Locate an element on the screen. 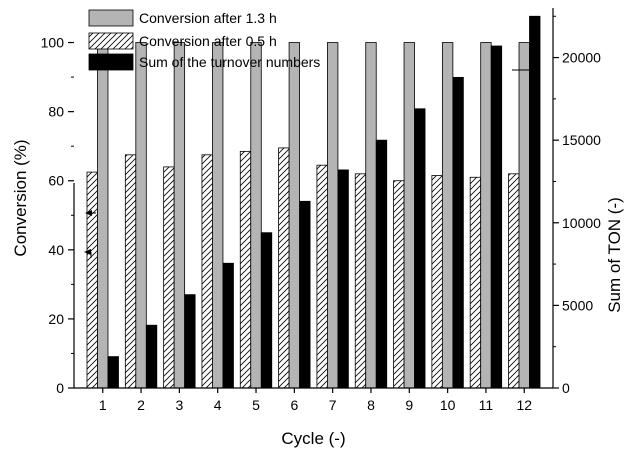  left-y-axis-title: Conversion (%) is located at coordinates (20, 197).